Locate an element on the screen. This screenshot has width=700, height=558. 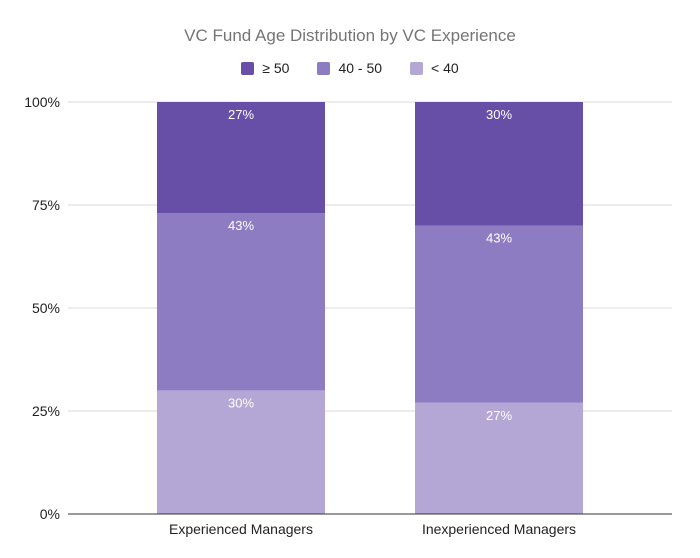
x-tick-label: Inexperienced Managers is located at coordinates (499, 529).